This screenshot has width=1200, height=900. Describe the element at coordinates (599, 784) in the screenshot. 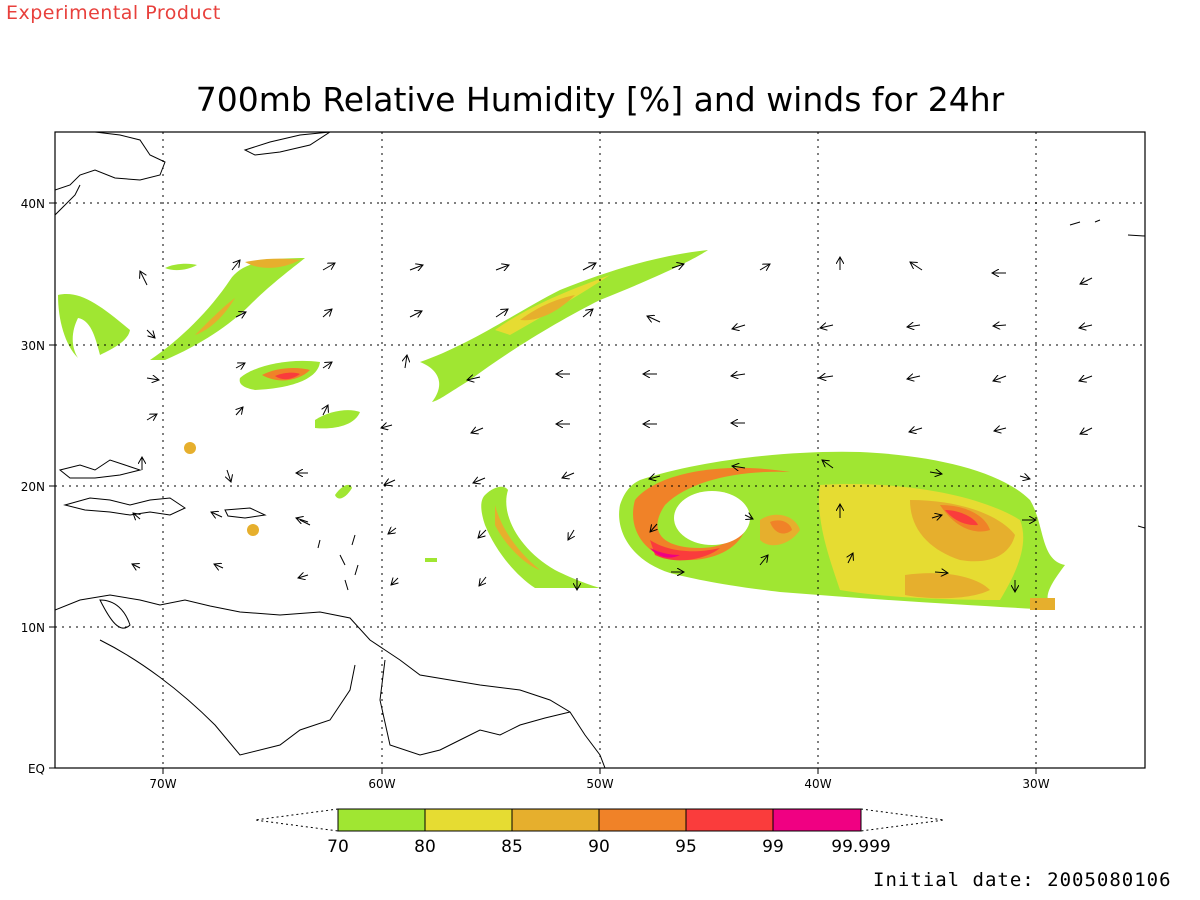

I see `lon-tick-label: 50W` at that location.